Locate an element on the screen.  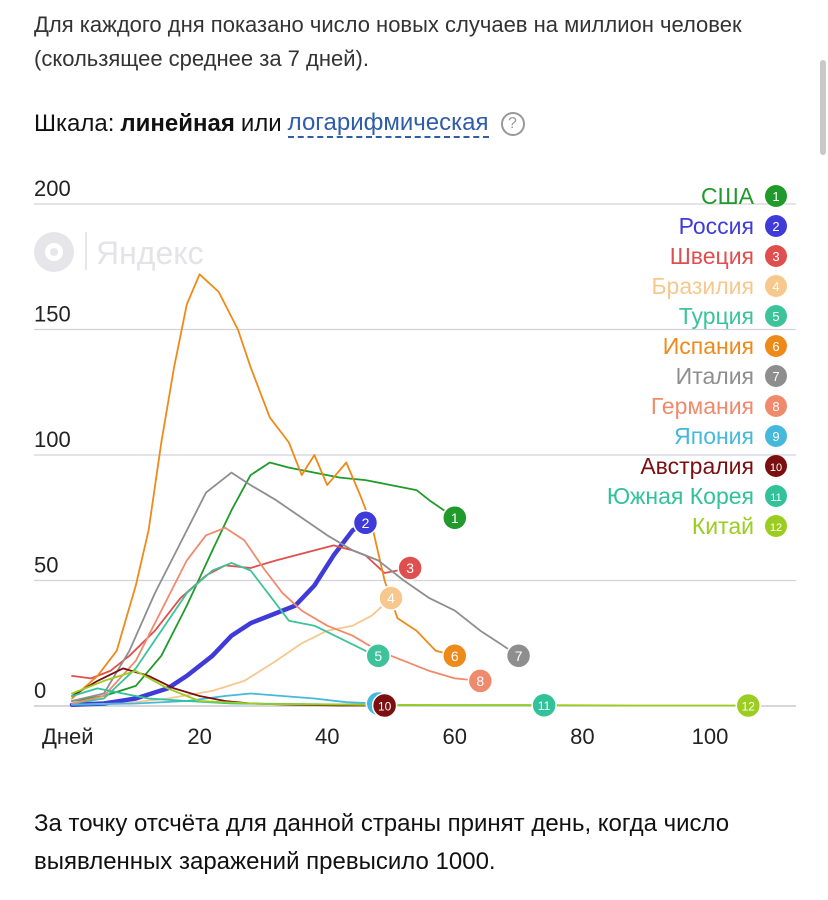
legend-number: 7 is located at coordinates (775, 376).